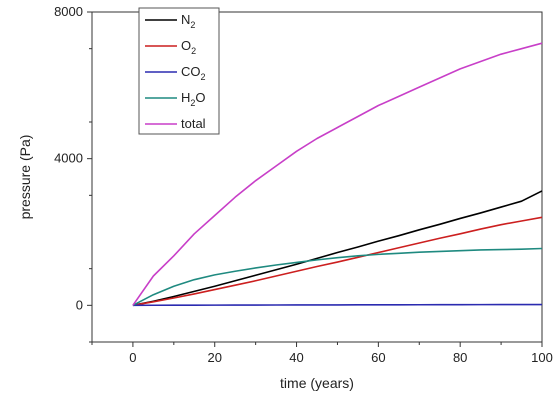 The image size is (558, 394). Describe the element at coordinates (337, 305) in the screenshot. I see `series-line-co2` at that location.